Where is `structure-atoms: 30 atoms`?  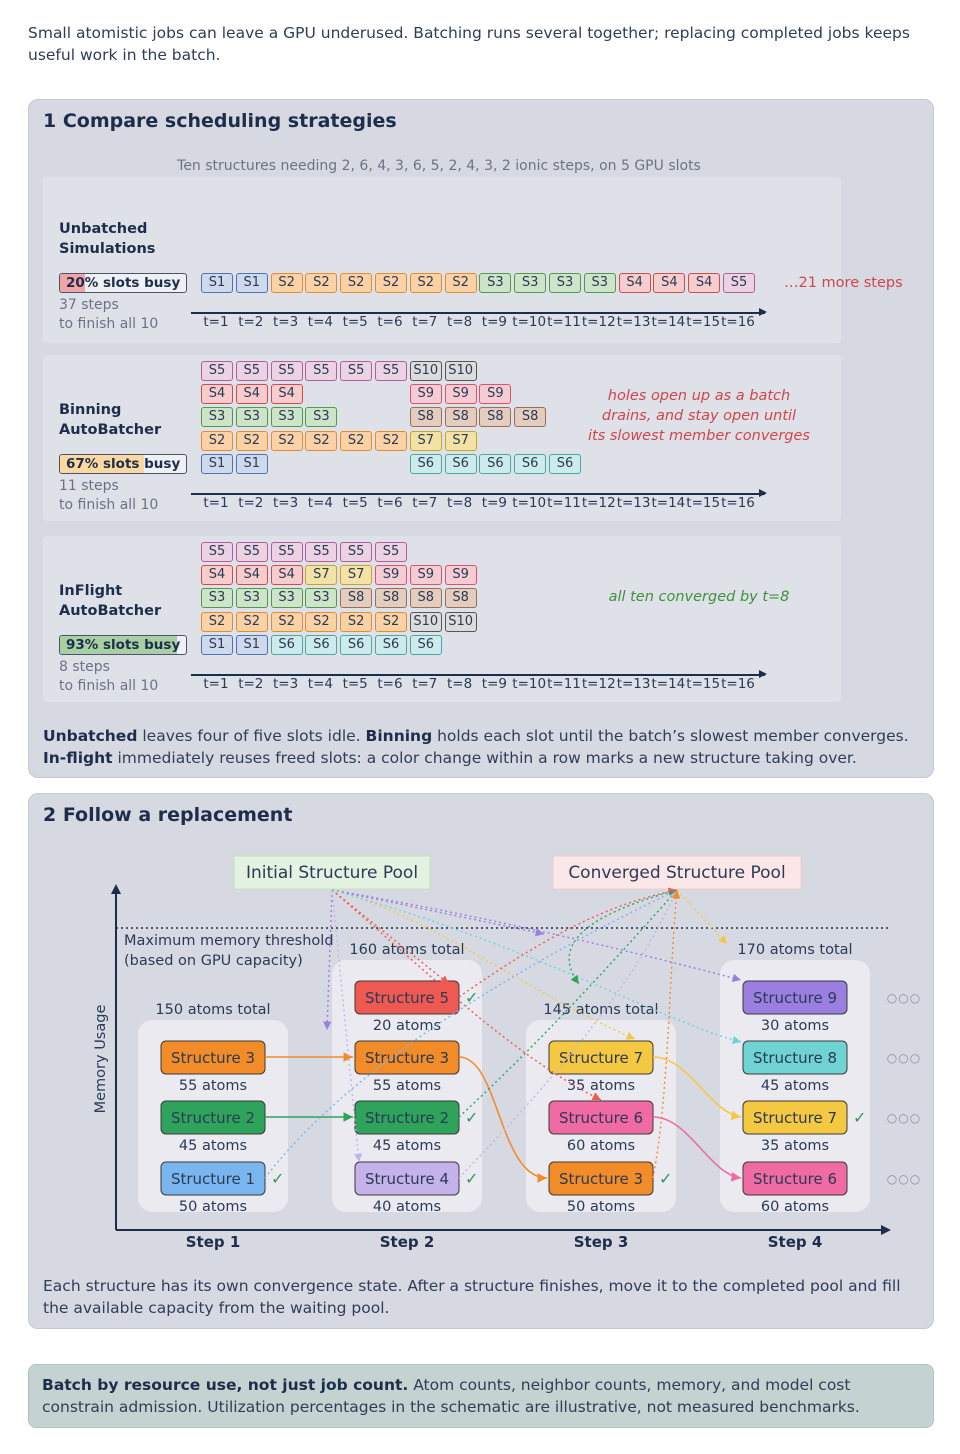 structure-atoms: 30 atoms is located at coordinates (795, 1026).